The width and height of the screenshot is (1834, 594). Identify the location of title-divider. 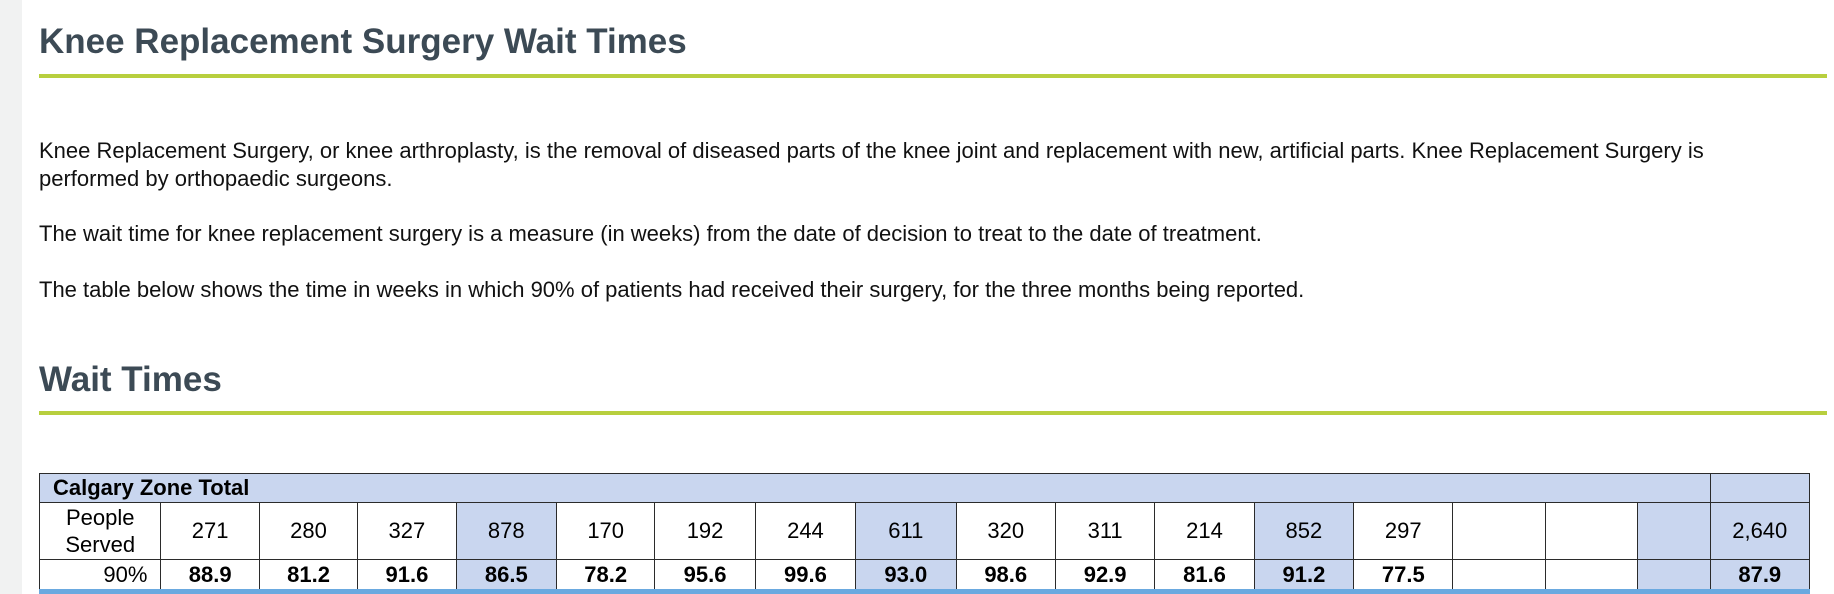
(933, 76).